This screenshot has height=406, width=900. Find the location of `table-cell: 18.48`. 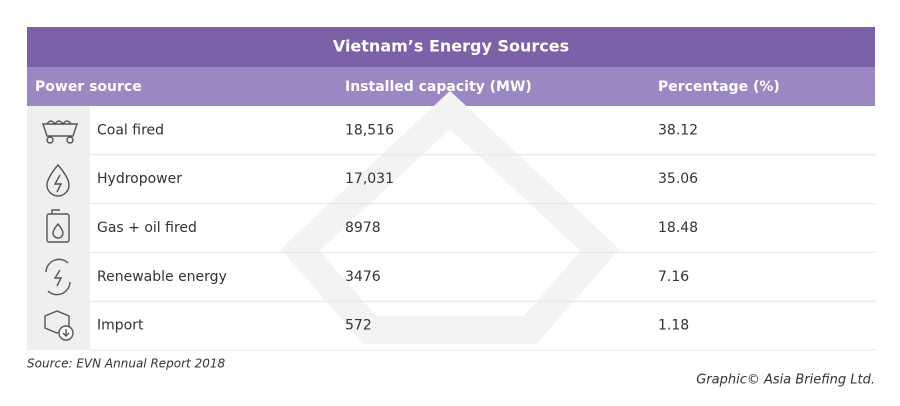

table-cell: 18.48 is located at coordinates (678, 228).